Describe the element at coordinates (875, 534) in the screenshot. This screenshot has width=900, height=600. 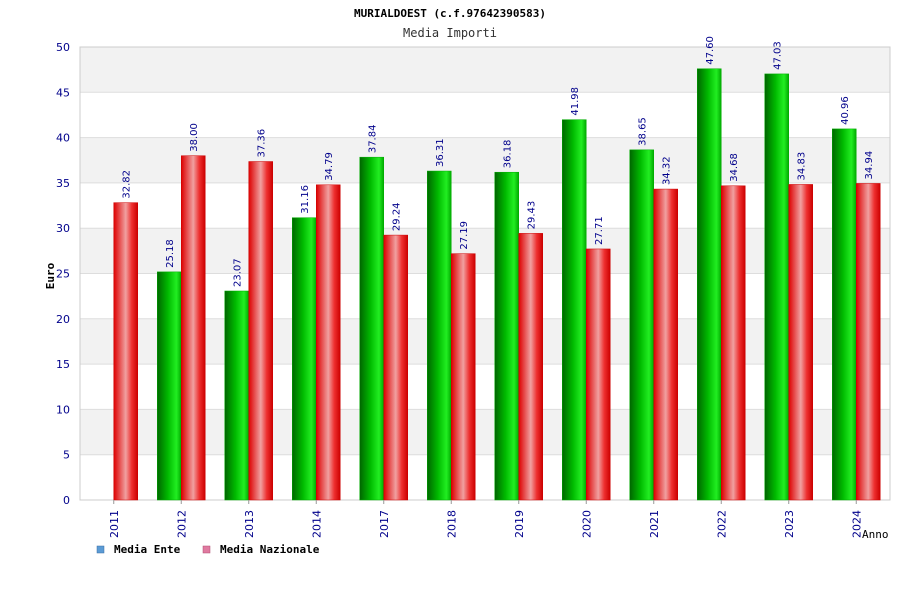
I see `x-axis-label: Anno` at that location.